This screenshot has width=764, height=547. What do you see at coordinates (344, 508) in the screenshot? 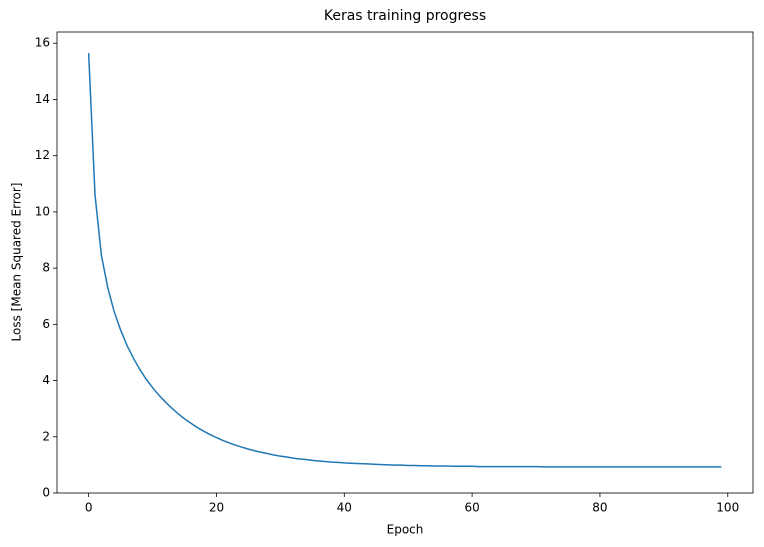
I see `x-tick-label: 40` at bounding box center [344, 508].